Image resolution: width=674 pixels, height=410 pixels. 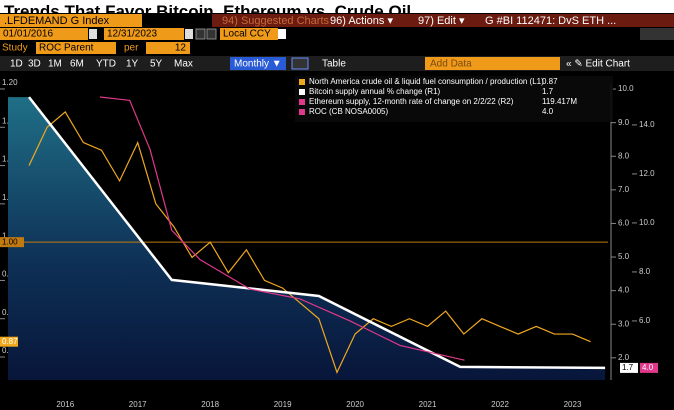 What do you see at coordinates (626, 88) in the screenshot?
I see `y2-tick-label: 10.0` at bounding box center [626, 88].